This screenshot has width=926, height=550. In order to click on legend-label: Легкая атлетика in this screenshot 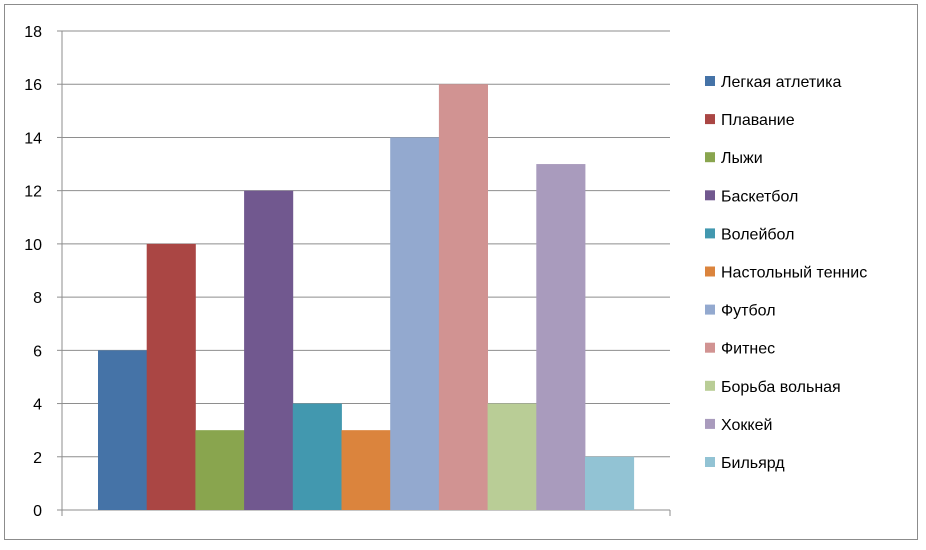, I will do `click(781, 82)`.